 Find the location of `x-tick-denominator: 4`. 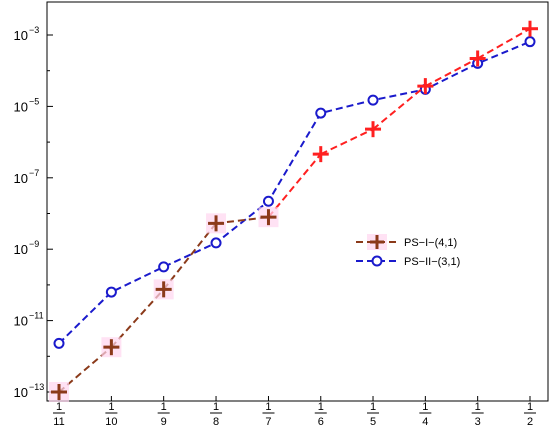

x-tick-denominator: 4 is located at coordinates (425, 422).